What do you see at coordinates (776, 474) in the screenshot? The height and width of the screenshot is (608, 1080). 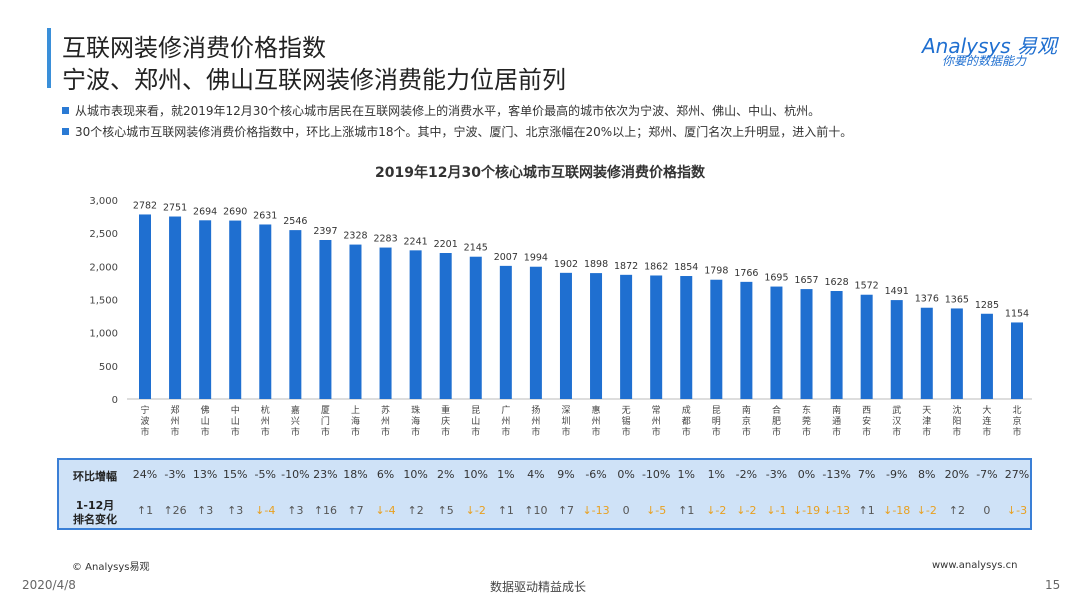 I see `mom-change-cell: -3%` at bounding box center [776, 474].